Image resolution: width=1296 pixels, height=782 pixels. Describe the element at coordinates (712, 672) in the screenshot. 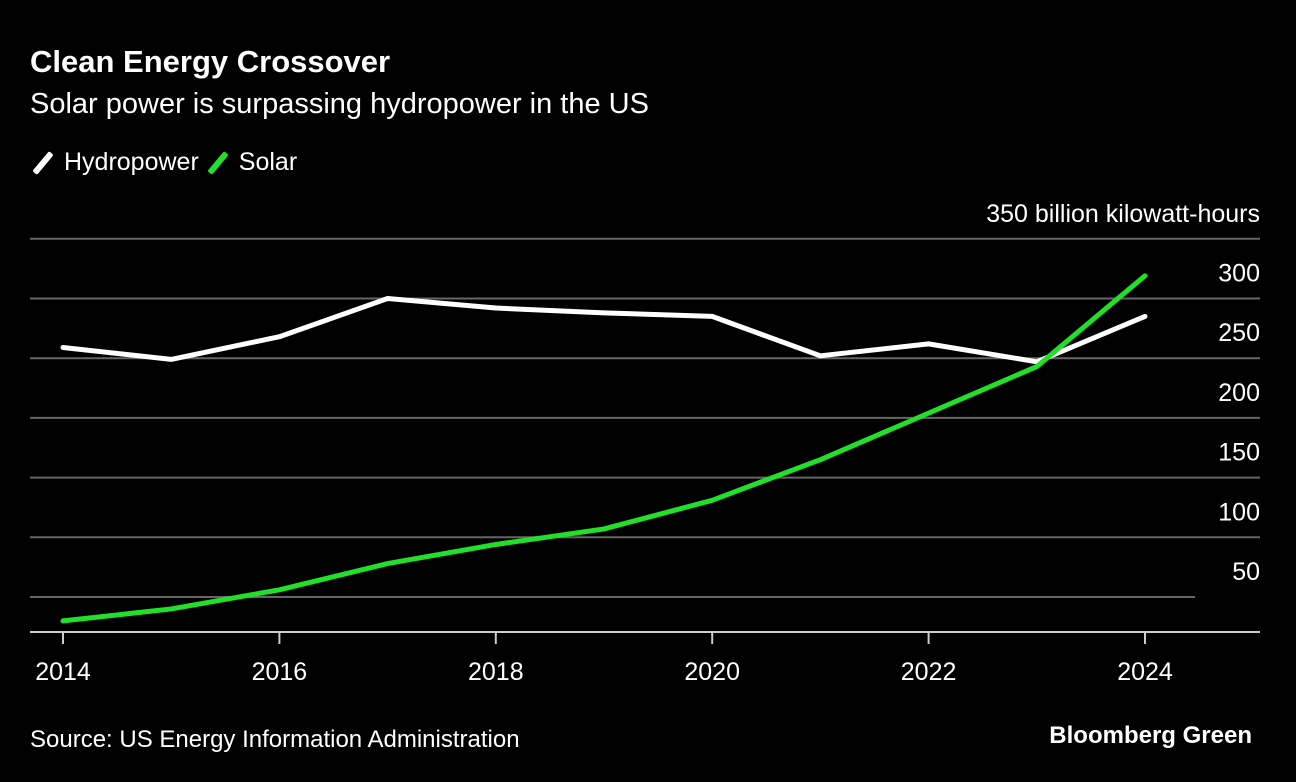

I see `x-tick-label: 2020` at that location.